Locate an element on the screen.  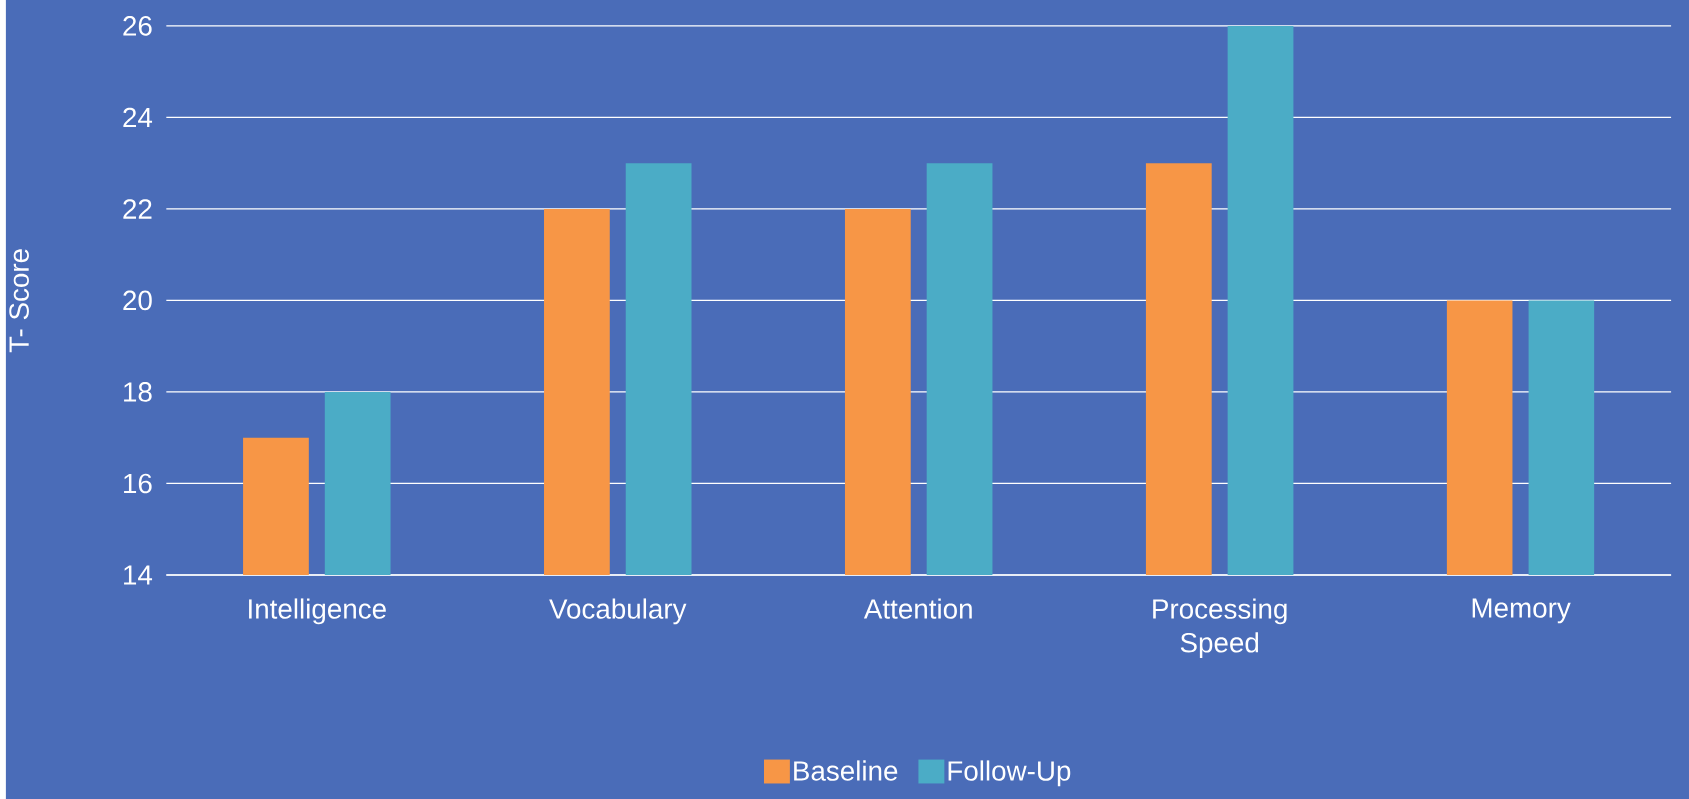
y-tick-label: 22 is located at coordinates (137, 209).